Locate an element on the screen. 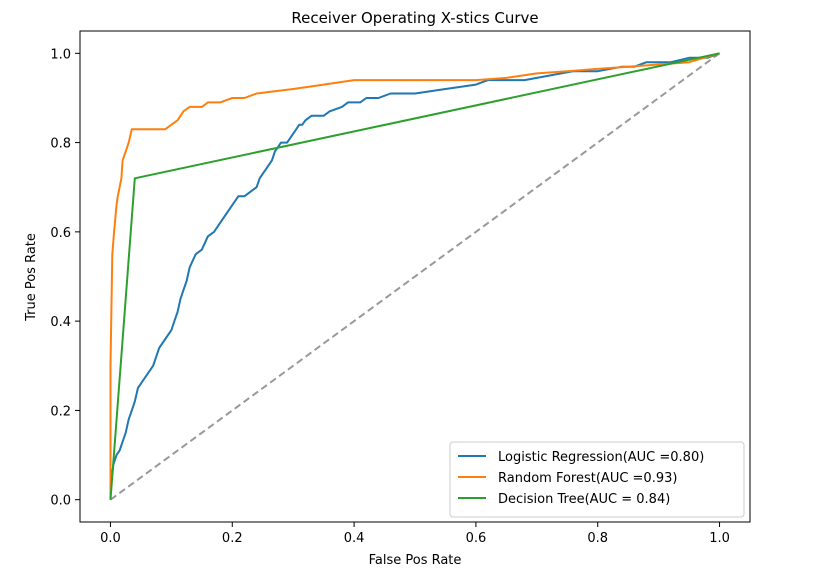 Image resolution: width=830 pixels, height=584 pixels. y-axis-label: True Pos Rate is located at coordinates (31, 277).